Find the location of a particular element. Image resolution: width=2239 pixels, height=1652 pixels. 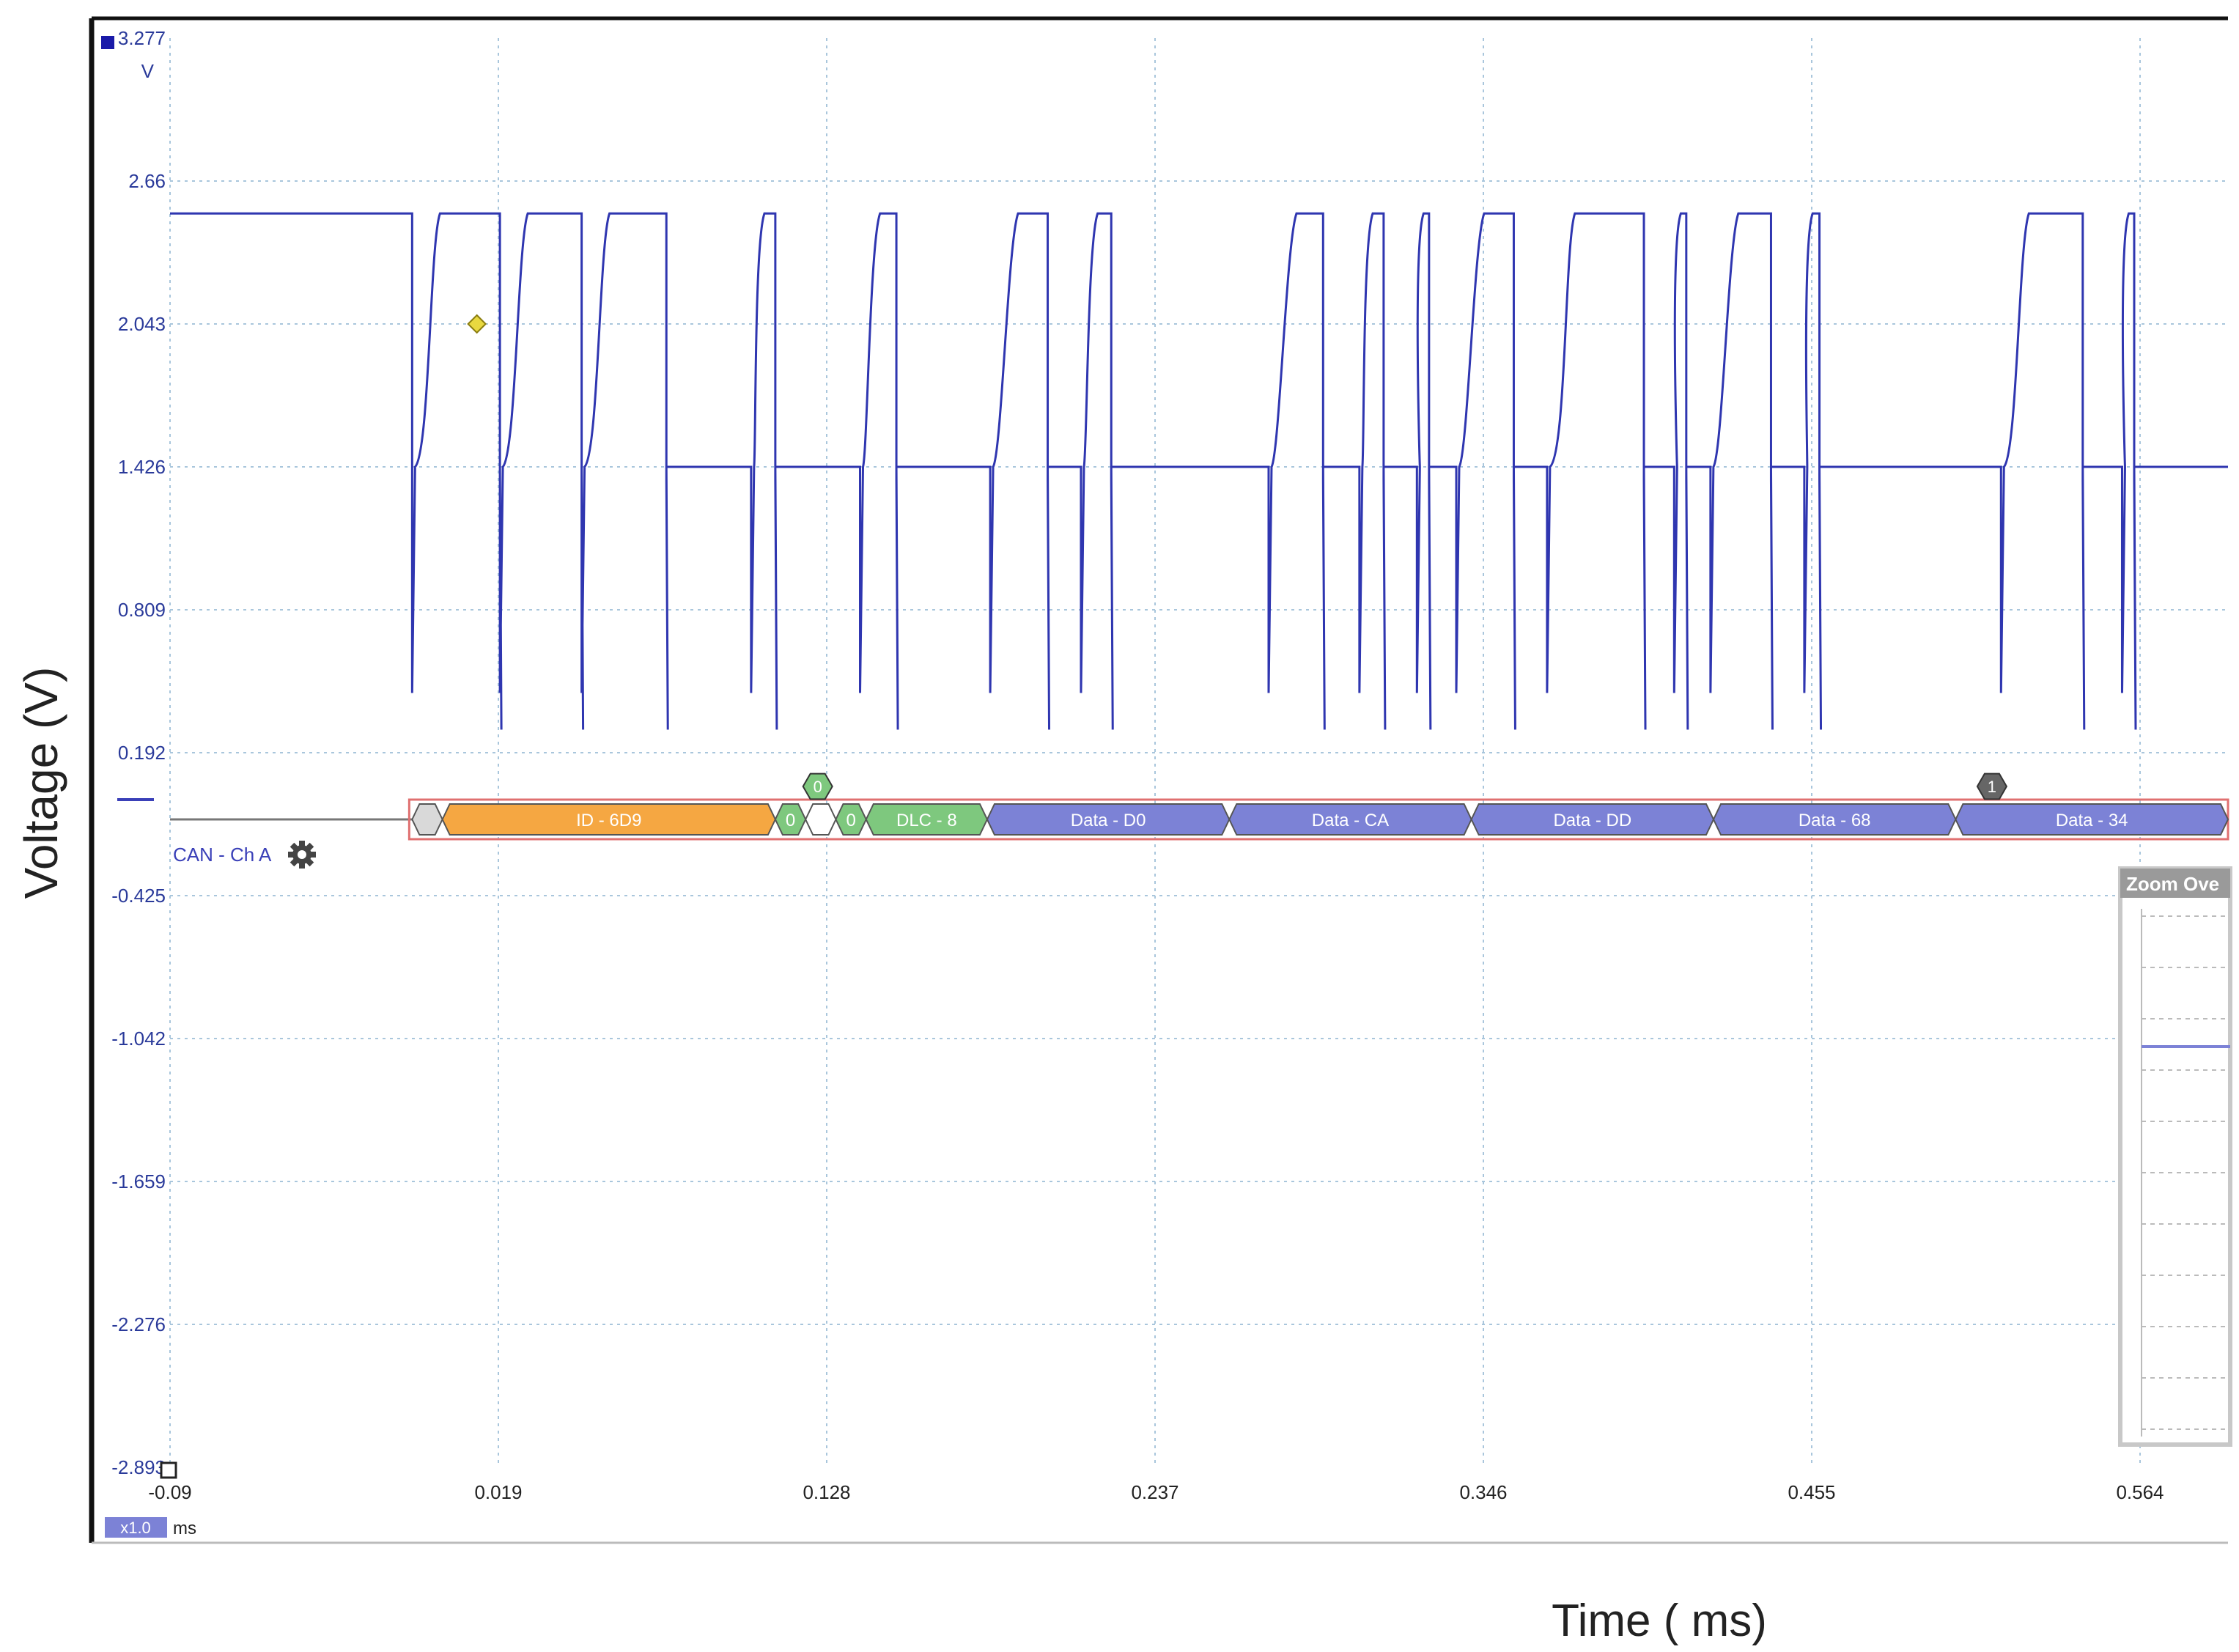

cursor-marker-icon is located at coordinates (477, 324).